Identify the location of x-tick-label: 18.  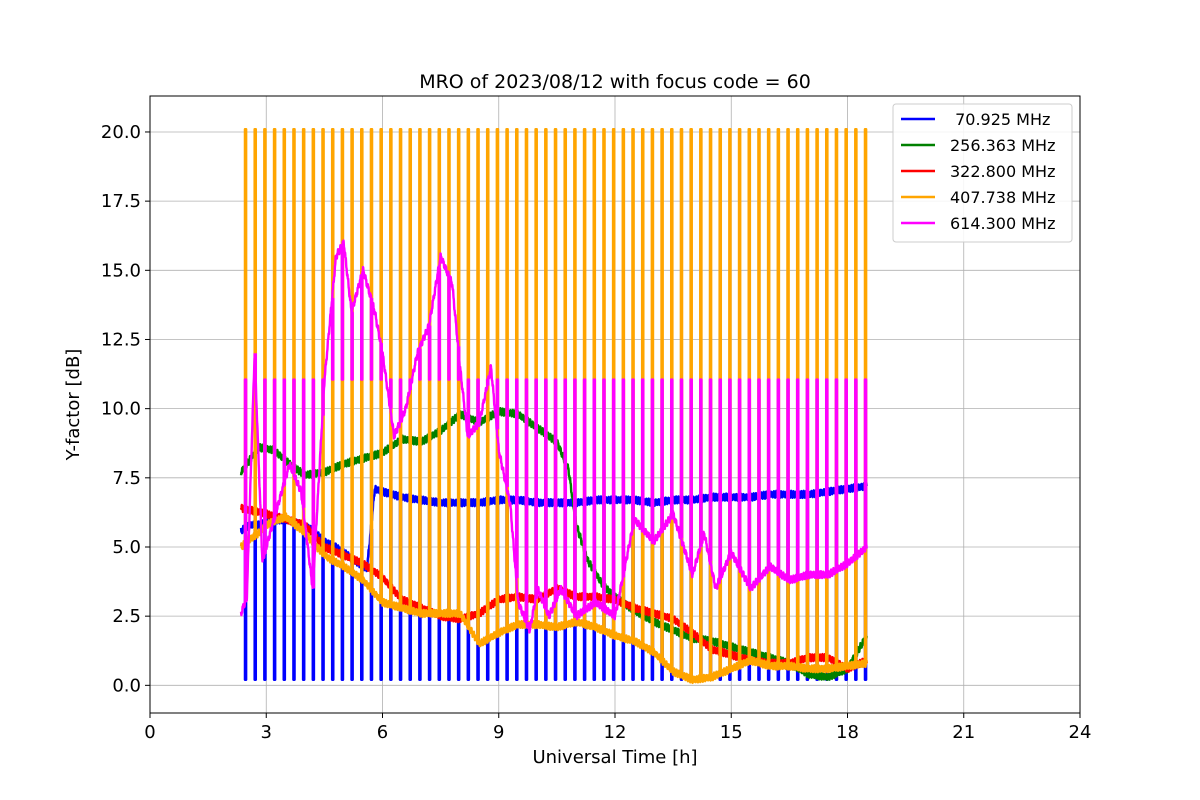
(847, 732).